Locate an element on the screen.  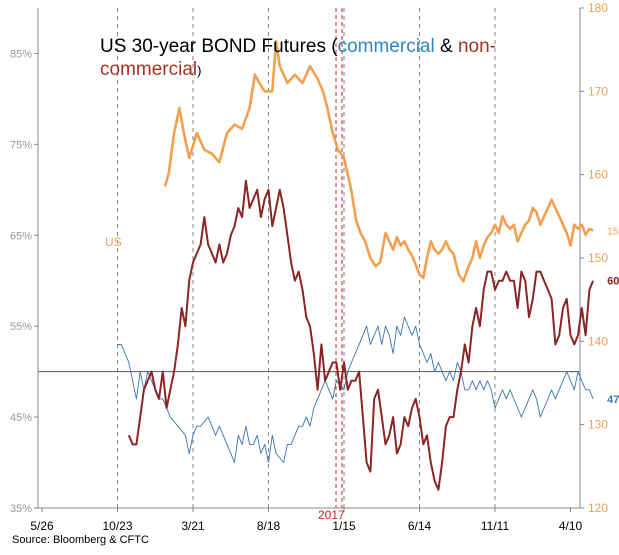
right-tick-label: 170 is located at coordinates (598, 91).